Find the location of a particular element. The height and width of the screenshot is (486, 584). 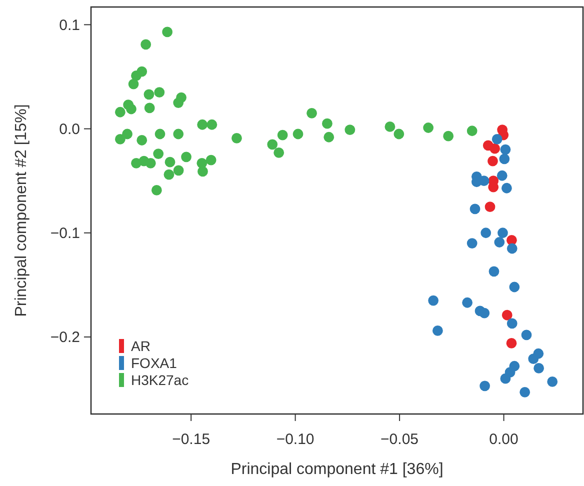

x-tick-label: −0.05 is located at coordinates (399, 439).